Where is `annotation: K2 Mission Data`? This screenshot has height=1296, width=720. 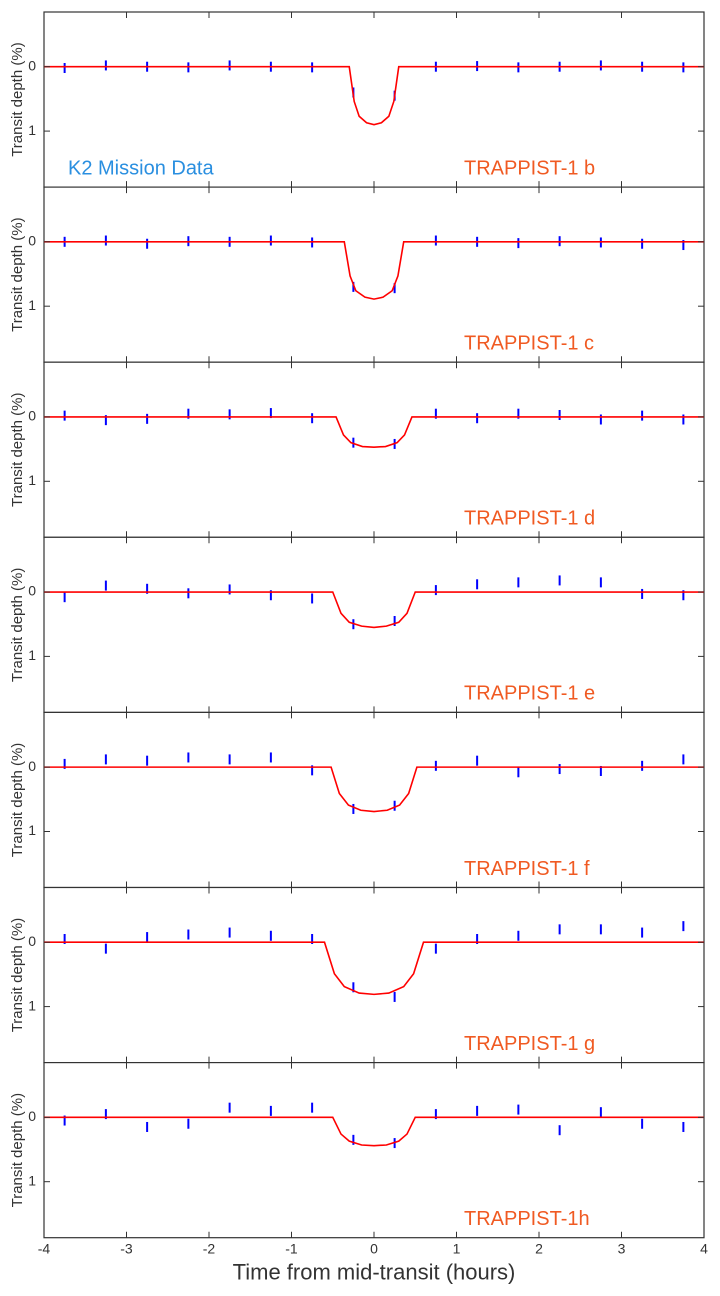
annotation: K2 Mission Data is located at coordinates (141, 168).